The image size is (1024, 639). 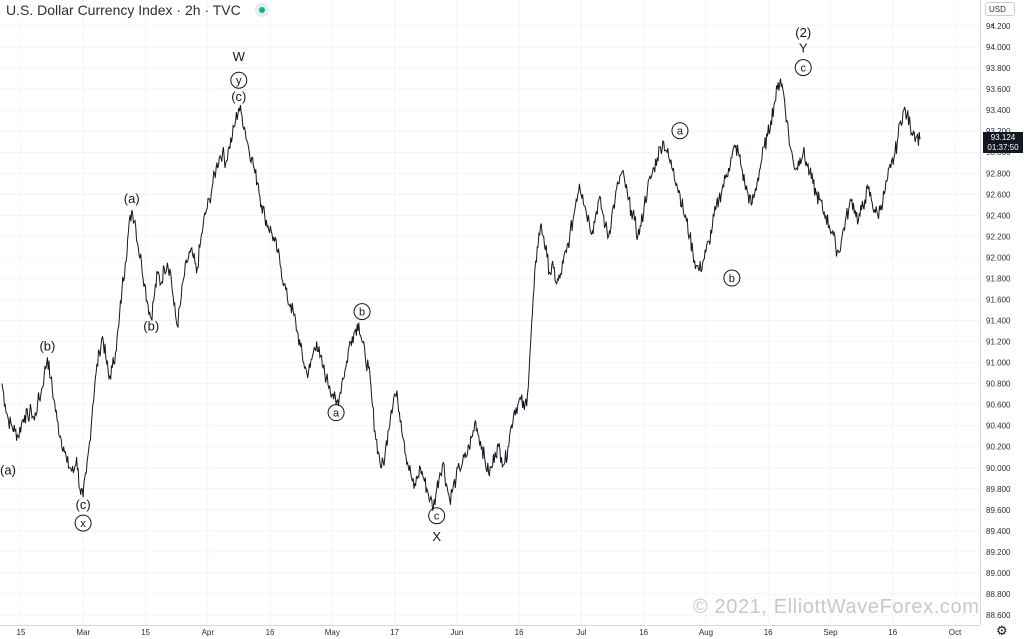 What do you see at coordinates (997, 9) in the screenshot?
I see `currency-label: USD` at bounding box center [997, 9].